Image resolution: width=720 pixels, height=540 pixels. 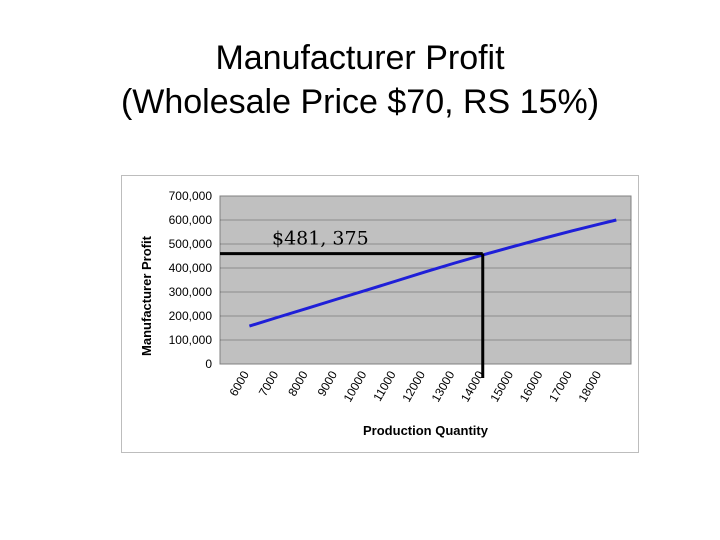 What do you see at coordinates (432, 273) in the screenshot?
I see `profit-series-line` at bounding box center [432, 273].